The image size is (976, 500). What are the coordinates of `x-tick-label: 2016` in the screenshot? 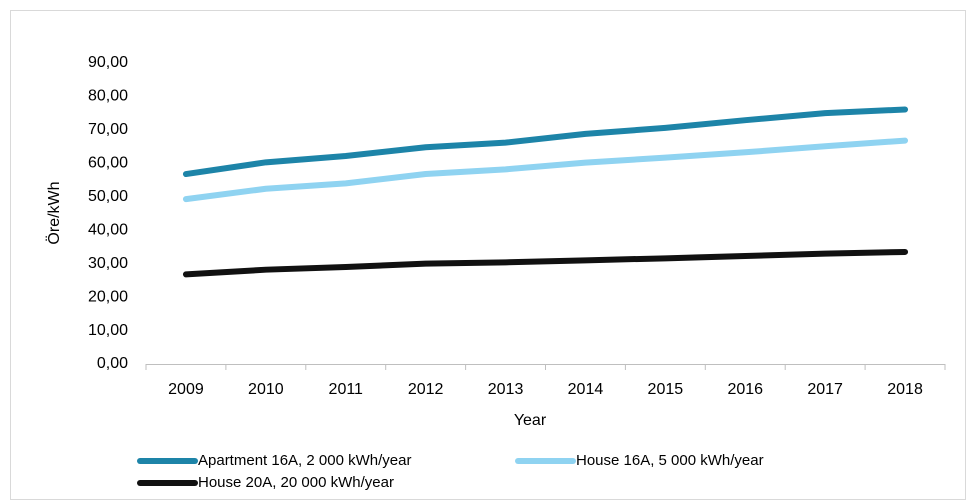 It's located at (745, 389).